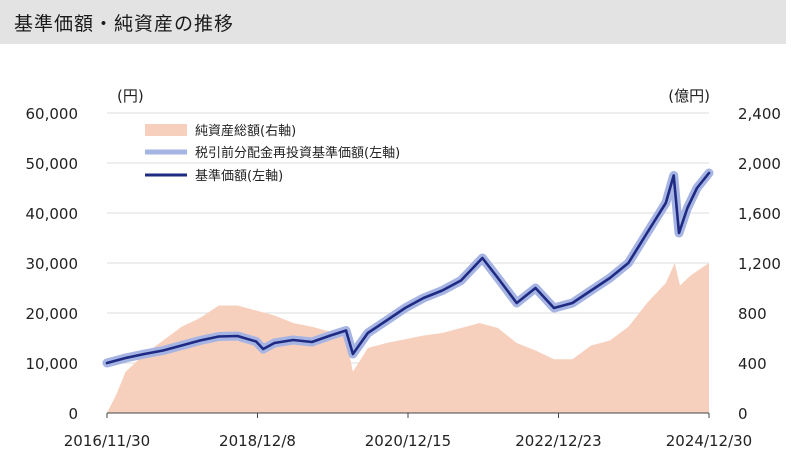  What do you see at coordinates (759, 214) in the screenshot?
I see `y-right-tick-label: 1,600` at bounding box center [759, 214].